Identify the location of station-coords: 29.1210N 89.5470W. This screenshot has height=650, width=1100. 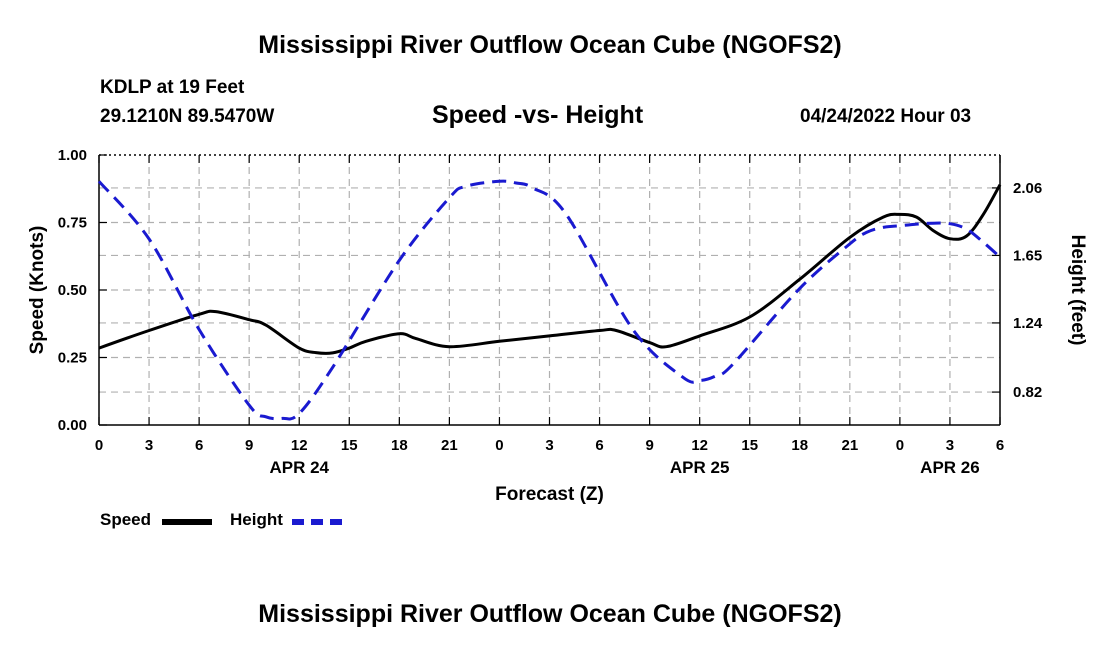
(187, 116).